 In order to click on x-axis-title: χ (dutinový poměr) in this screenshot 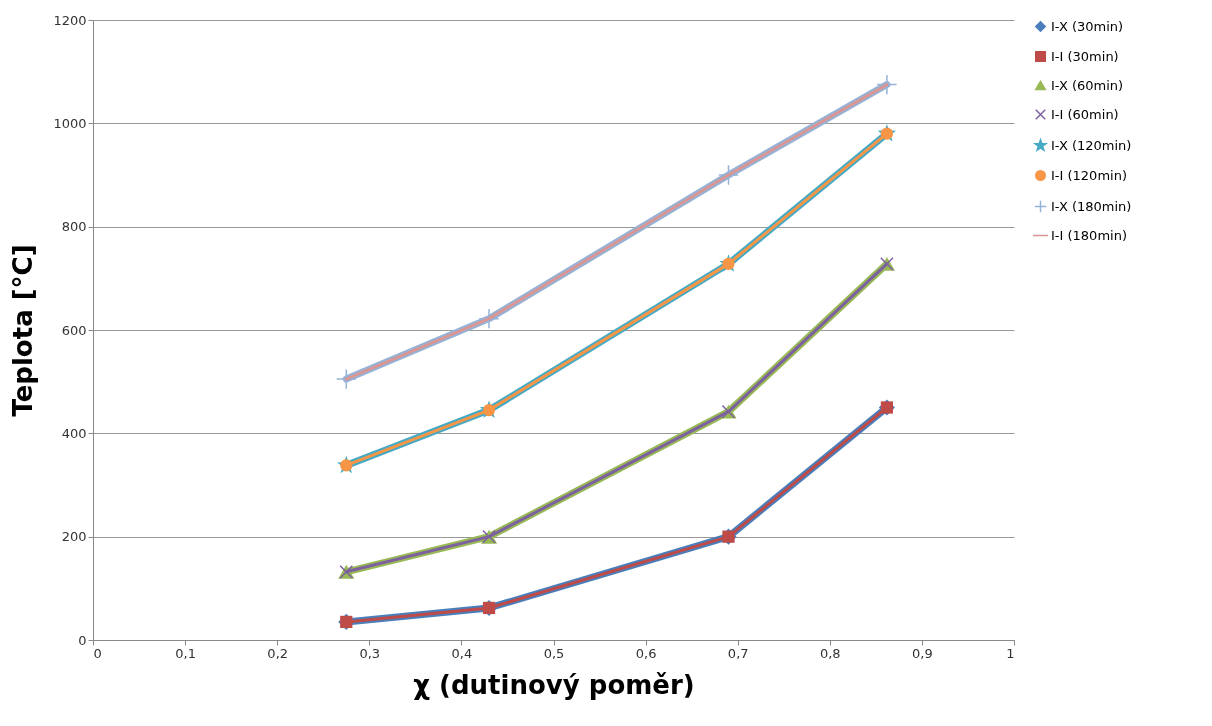, I will do `click(554, 684)`.